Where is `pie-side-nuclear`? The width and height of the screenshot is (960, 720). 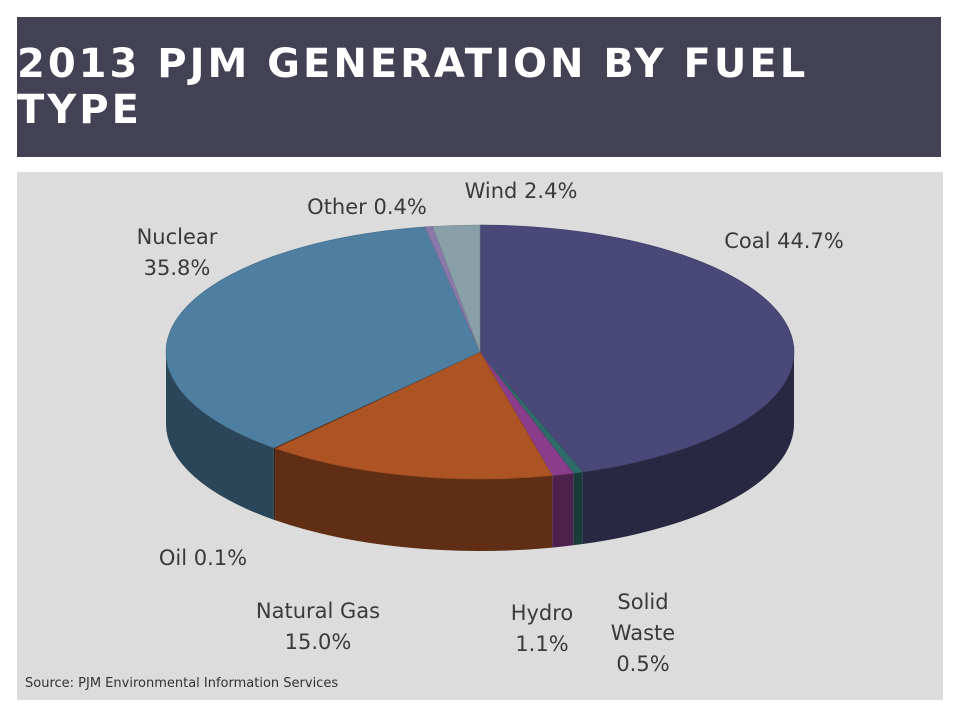
pie-side-nuclear is located at coordinates (220, 436).